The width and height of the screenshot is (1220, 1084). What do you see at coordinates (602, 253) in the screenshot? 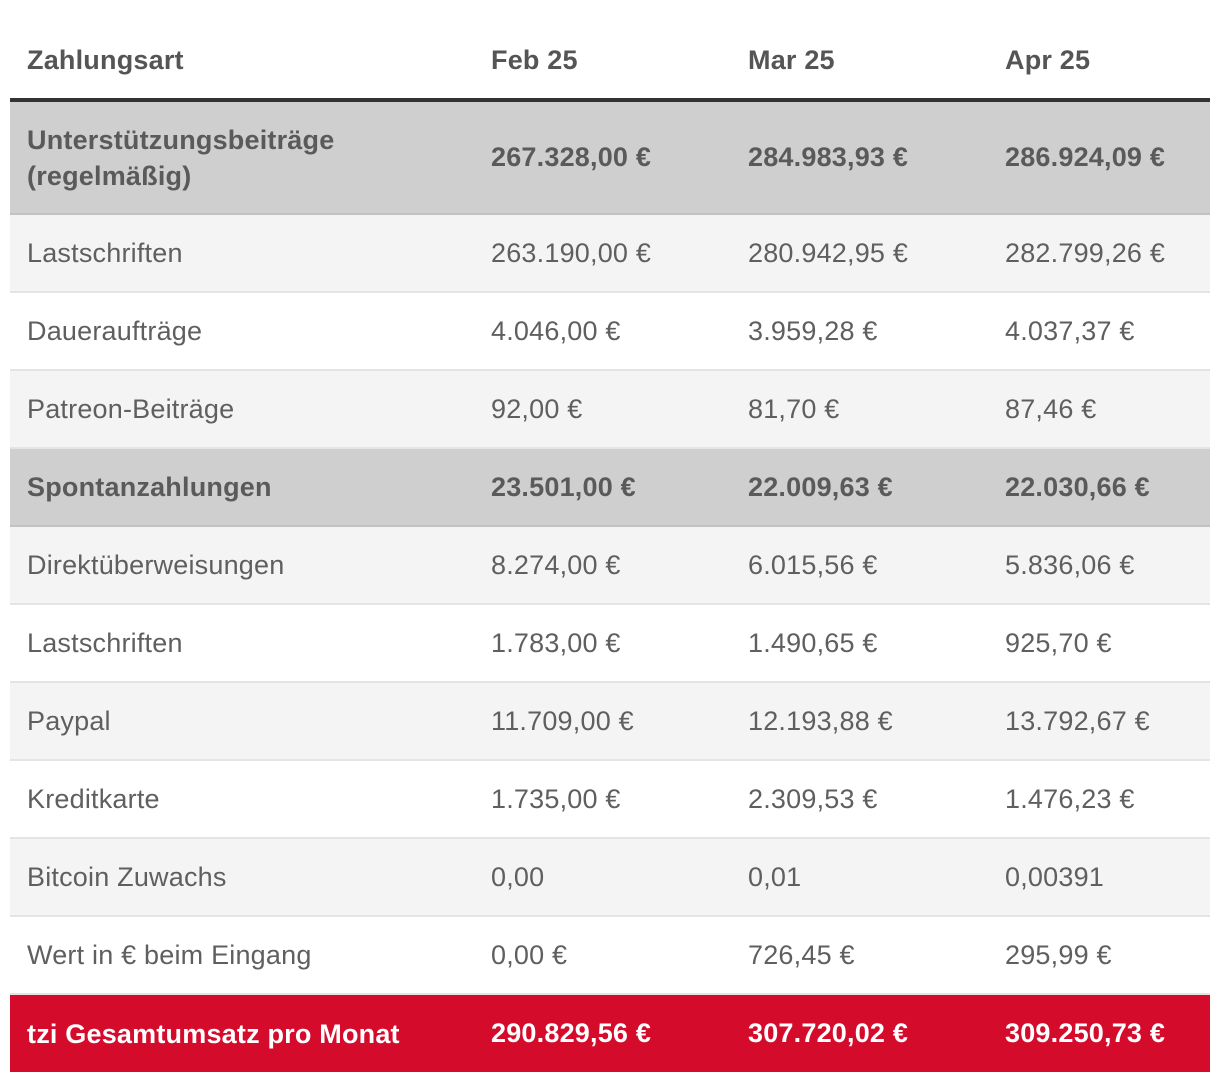
I see `cell-feb: 263.190,00 €` at bounding box center [602, 253].